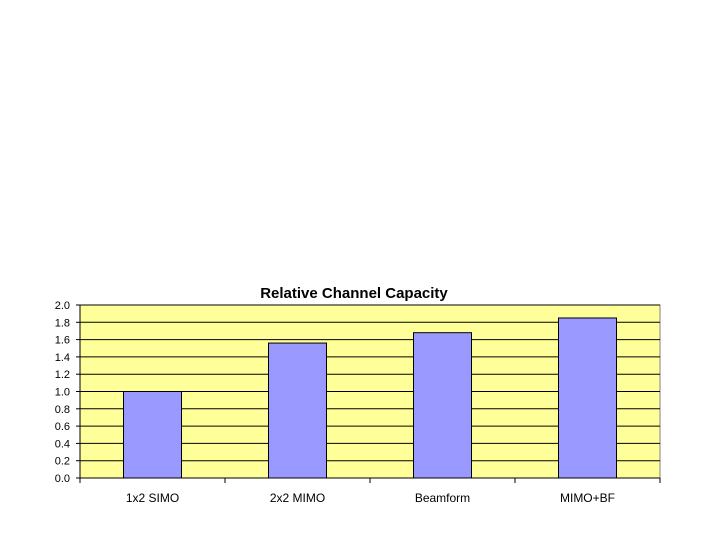 The image size is (720, 545). What do you see at coordinates (62, 462) in the screenshot?
I see `y-tick-label: 0.2` at bounding box center [62, 462].